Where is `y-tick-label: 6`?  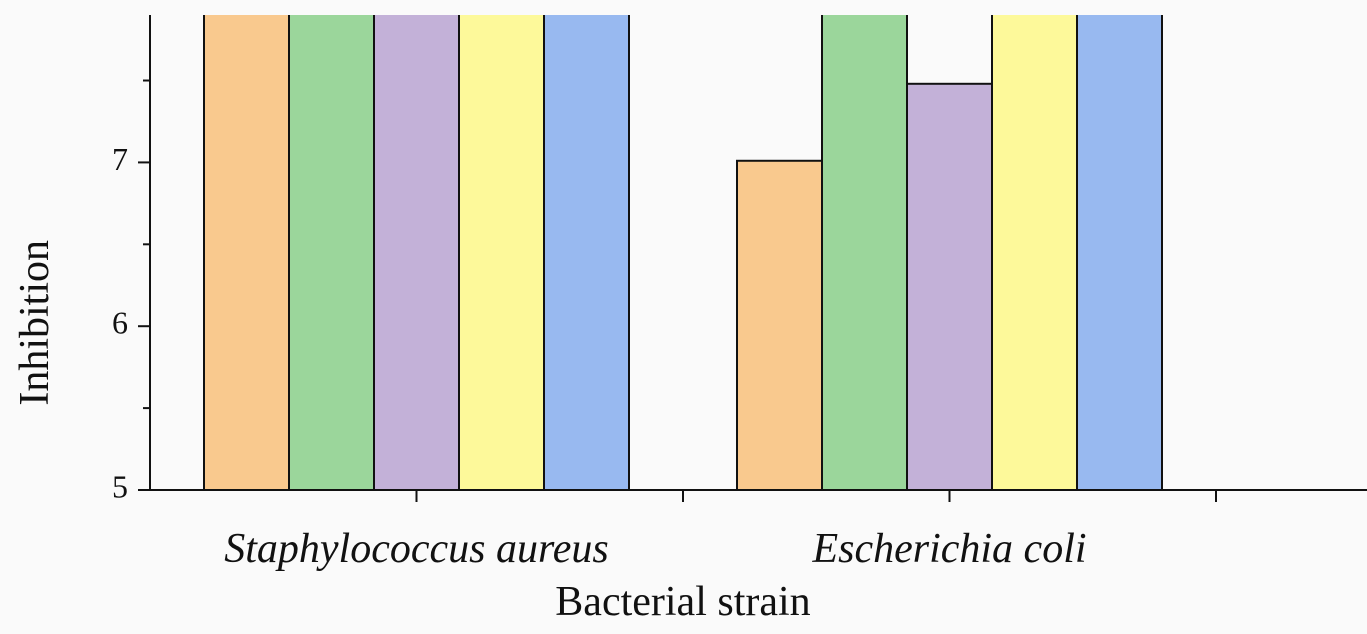
y-tick-label: 6 is located at coordinates (120, 323).